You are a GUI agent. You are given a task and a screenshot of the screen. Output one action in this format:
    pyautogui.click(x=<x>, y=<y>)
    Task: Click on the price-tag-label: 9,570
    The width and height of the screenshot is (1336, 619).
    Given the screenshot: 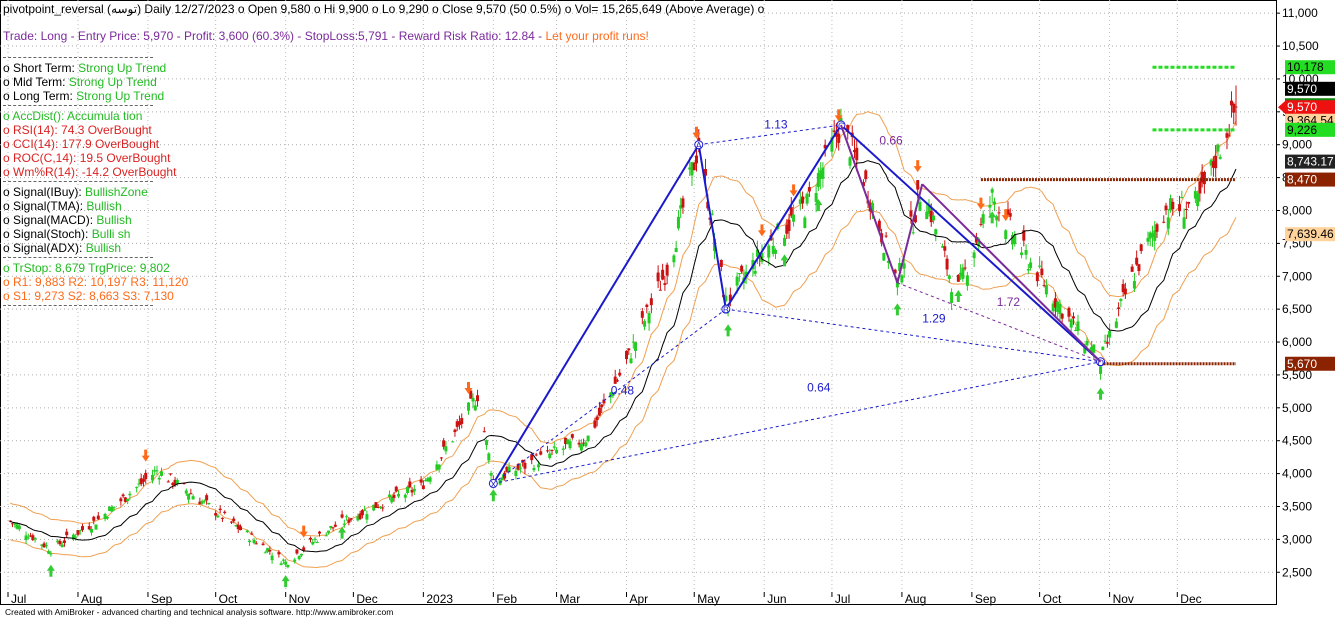 What is the action you would take?
    pyautogui.click(x=1302, y=89)
    